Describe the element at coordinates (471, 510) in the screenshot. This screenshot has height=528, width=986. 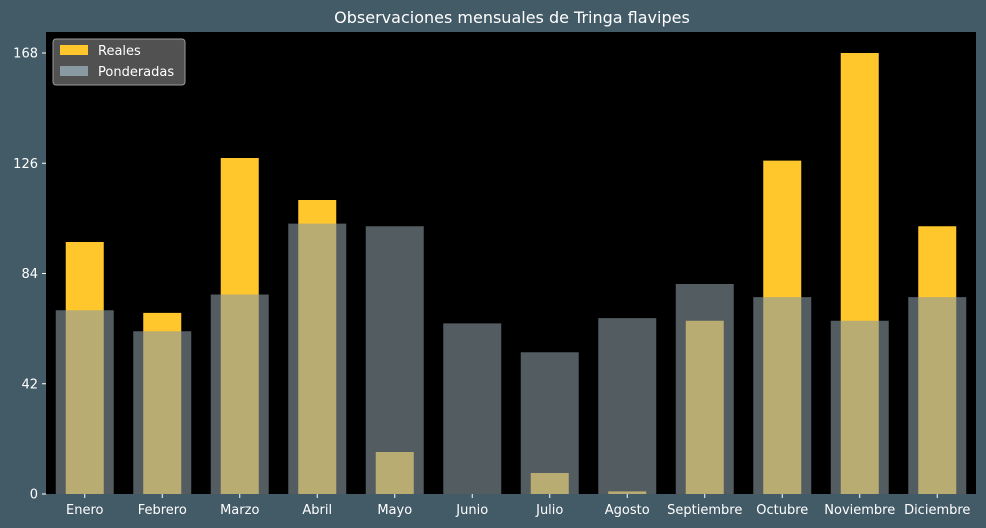
I see `x-tick-label-5: Junio` at that location.